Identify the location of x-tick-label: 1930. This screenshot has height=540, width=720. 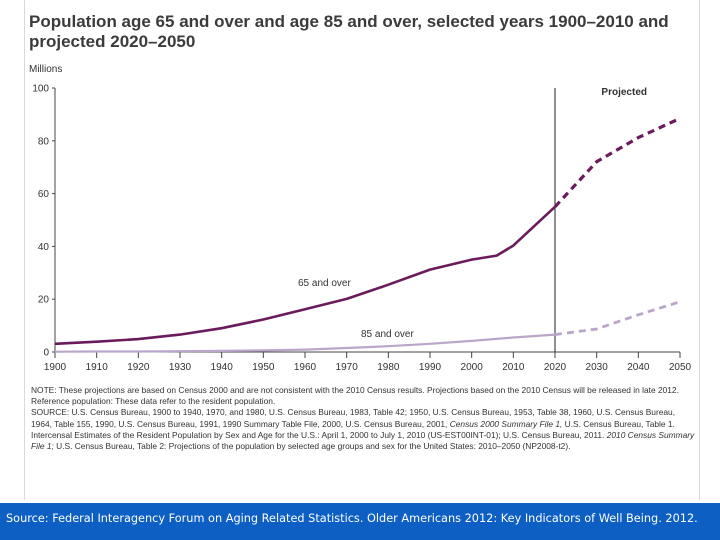
(180, 367).